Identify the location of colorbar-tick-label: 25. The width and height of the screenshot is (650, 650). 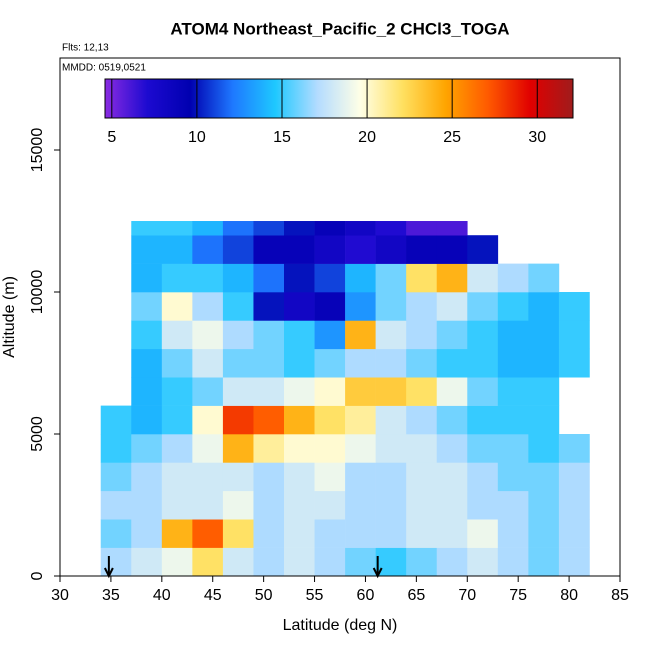
(452, 137).